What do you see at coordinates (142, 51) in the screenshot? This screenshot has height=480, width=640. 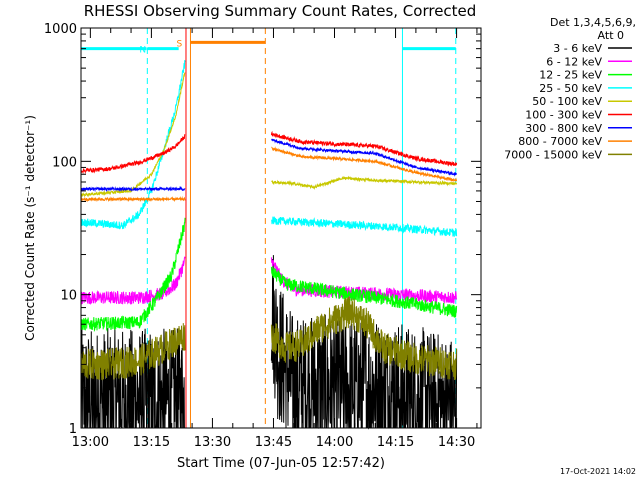 I see `flag-label-night: N` at bounding box center [142, 51].